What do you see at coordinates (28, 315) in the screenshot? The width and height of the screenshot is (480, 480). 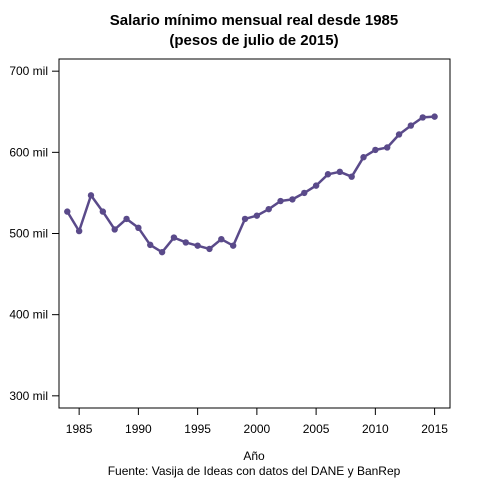 I see `y-tick-label: 400 mil` at bounding box center [28, 315].